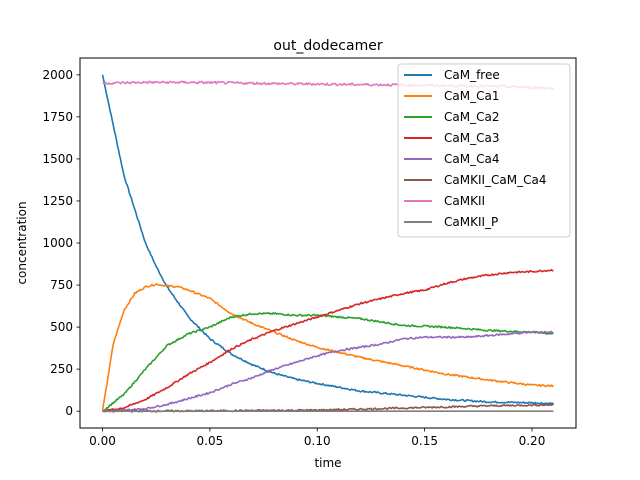 The width and height of the screenshot is (640, 480). What do you see at coordinates (57, 159) in the screenshot?
I see `y-tick-label: 1500` at bounding box center [57, 159].